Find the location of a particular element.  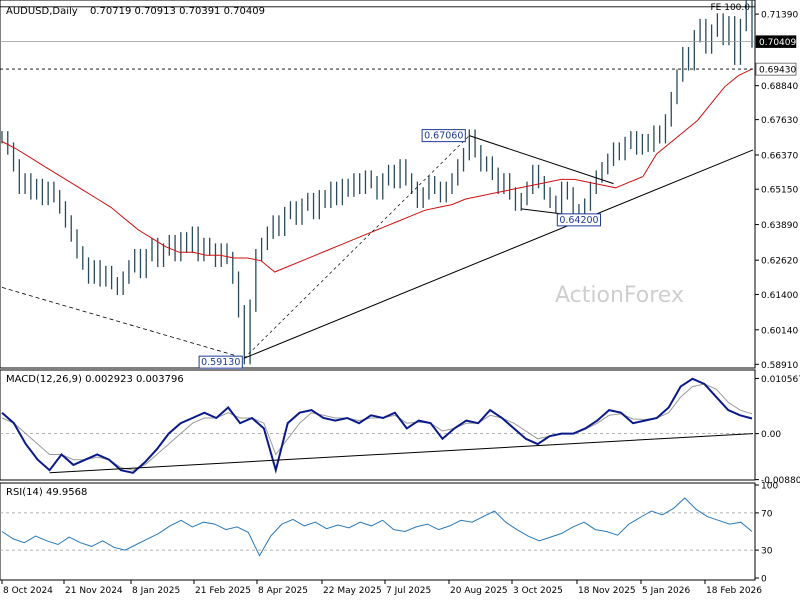

price-tick-label: 0.66370 is located at coordinates (779, 156).